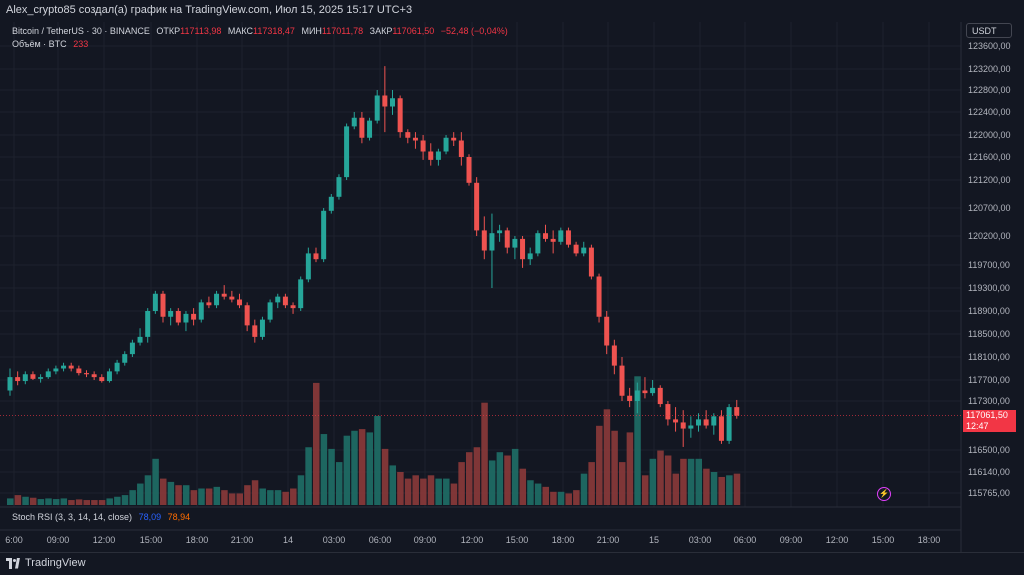  I want to click on close-label: ЗАКР, so click(381, 31).